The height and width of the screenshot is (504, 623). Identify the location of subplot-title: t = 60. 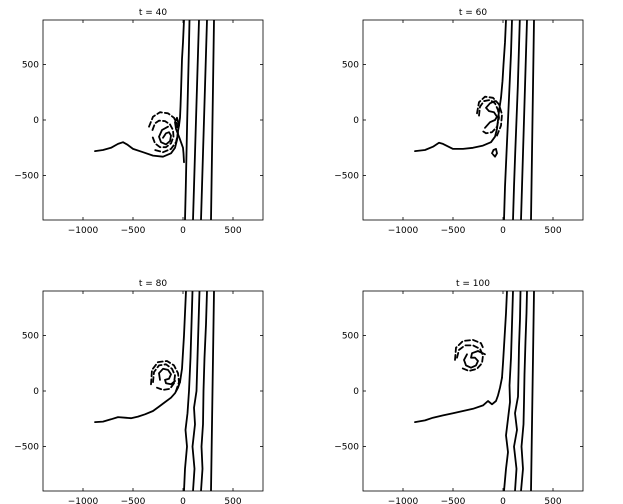
(473, 13).